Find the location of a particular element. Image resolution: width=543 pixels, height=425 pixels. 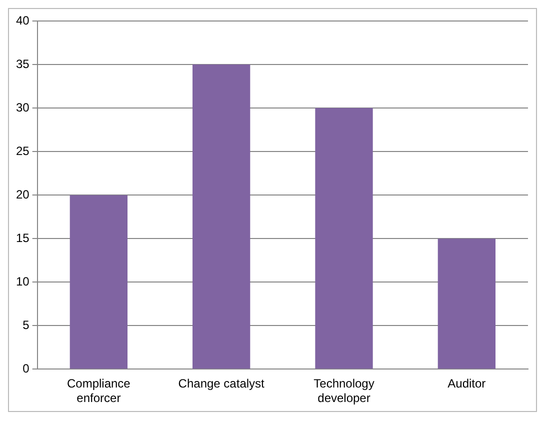

x-tick-label: Auditor is located at coordinates (467, 383).